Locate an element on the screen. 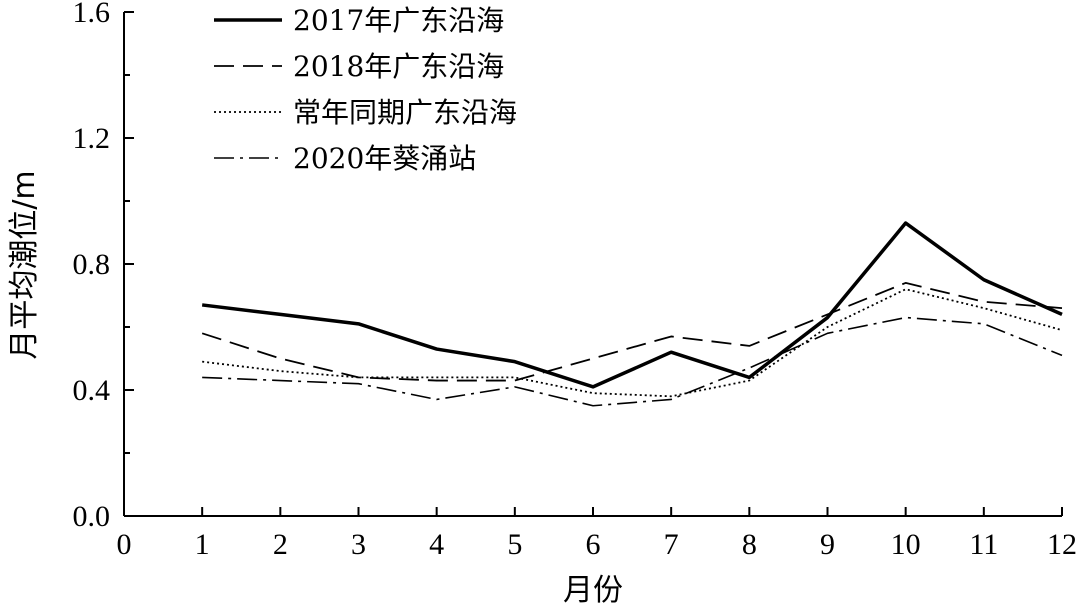  x-tick-label: 3 is located at coordinates (358, 544).